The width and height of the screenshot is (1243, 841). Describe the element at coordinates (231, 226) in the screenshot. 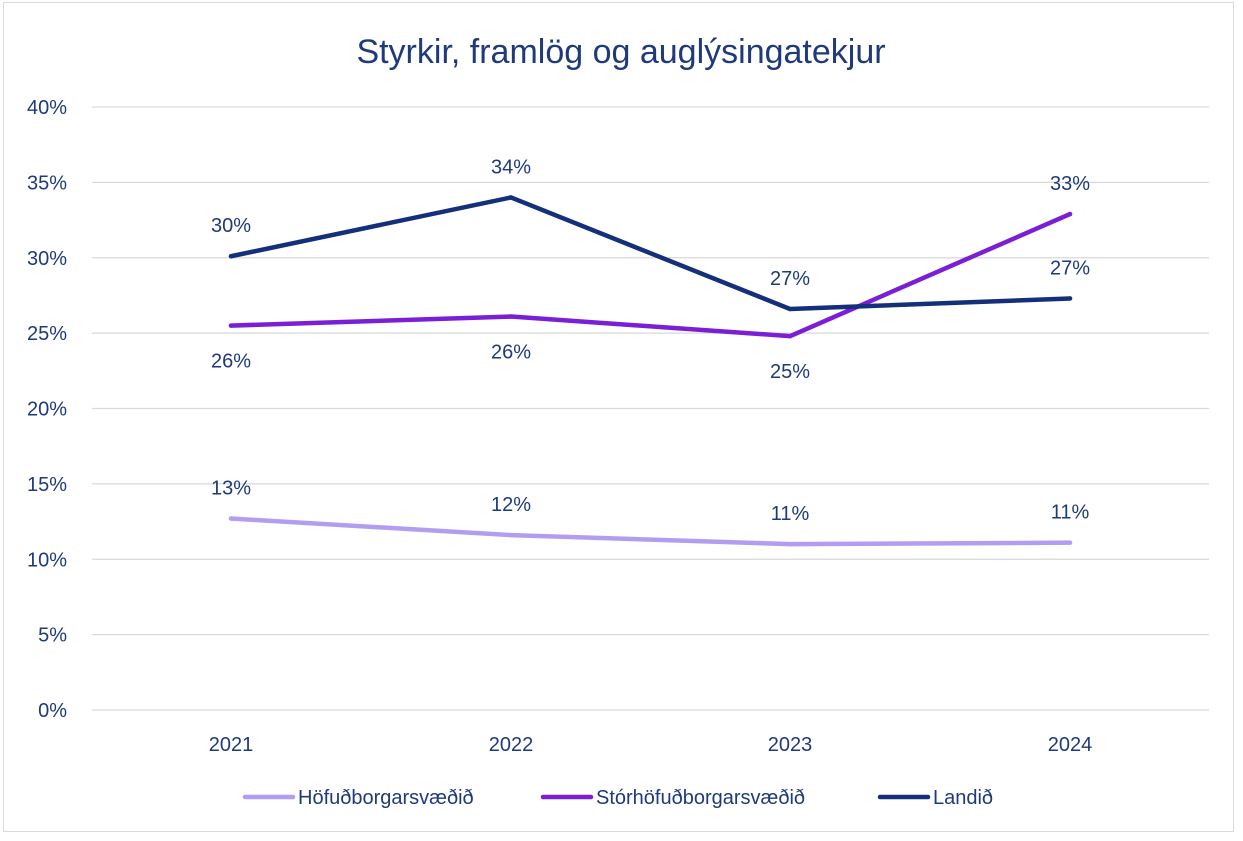

I see `data-label: 30%` at that location.